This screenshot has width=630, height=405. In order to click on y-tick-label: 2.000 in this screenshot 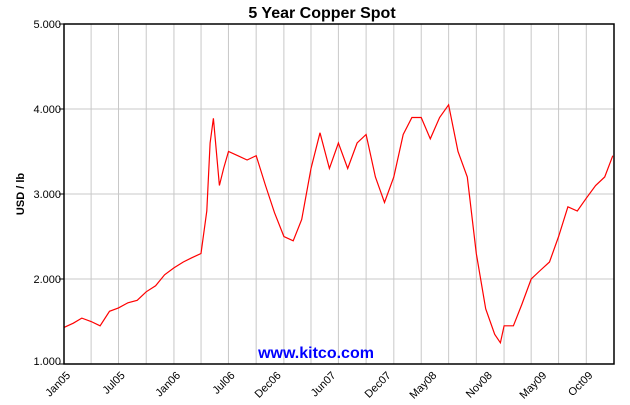, I will do `click(47, 280)`.